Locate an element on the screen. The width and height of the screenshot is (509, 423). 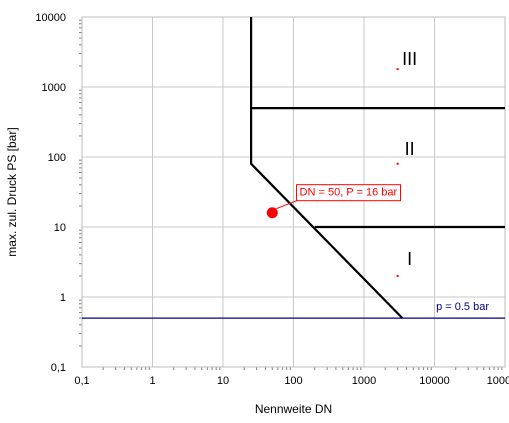
y-tick-label: 0,1 is located at coordinates (58, 368).